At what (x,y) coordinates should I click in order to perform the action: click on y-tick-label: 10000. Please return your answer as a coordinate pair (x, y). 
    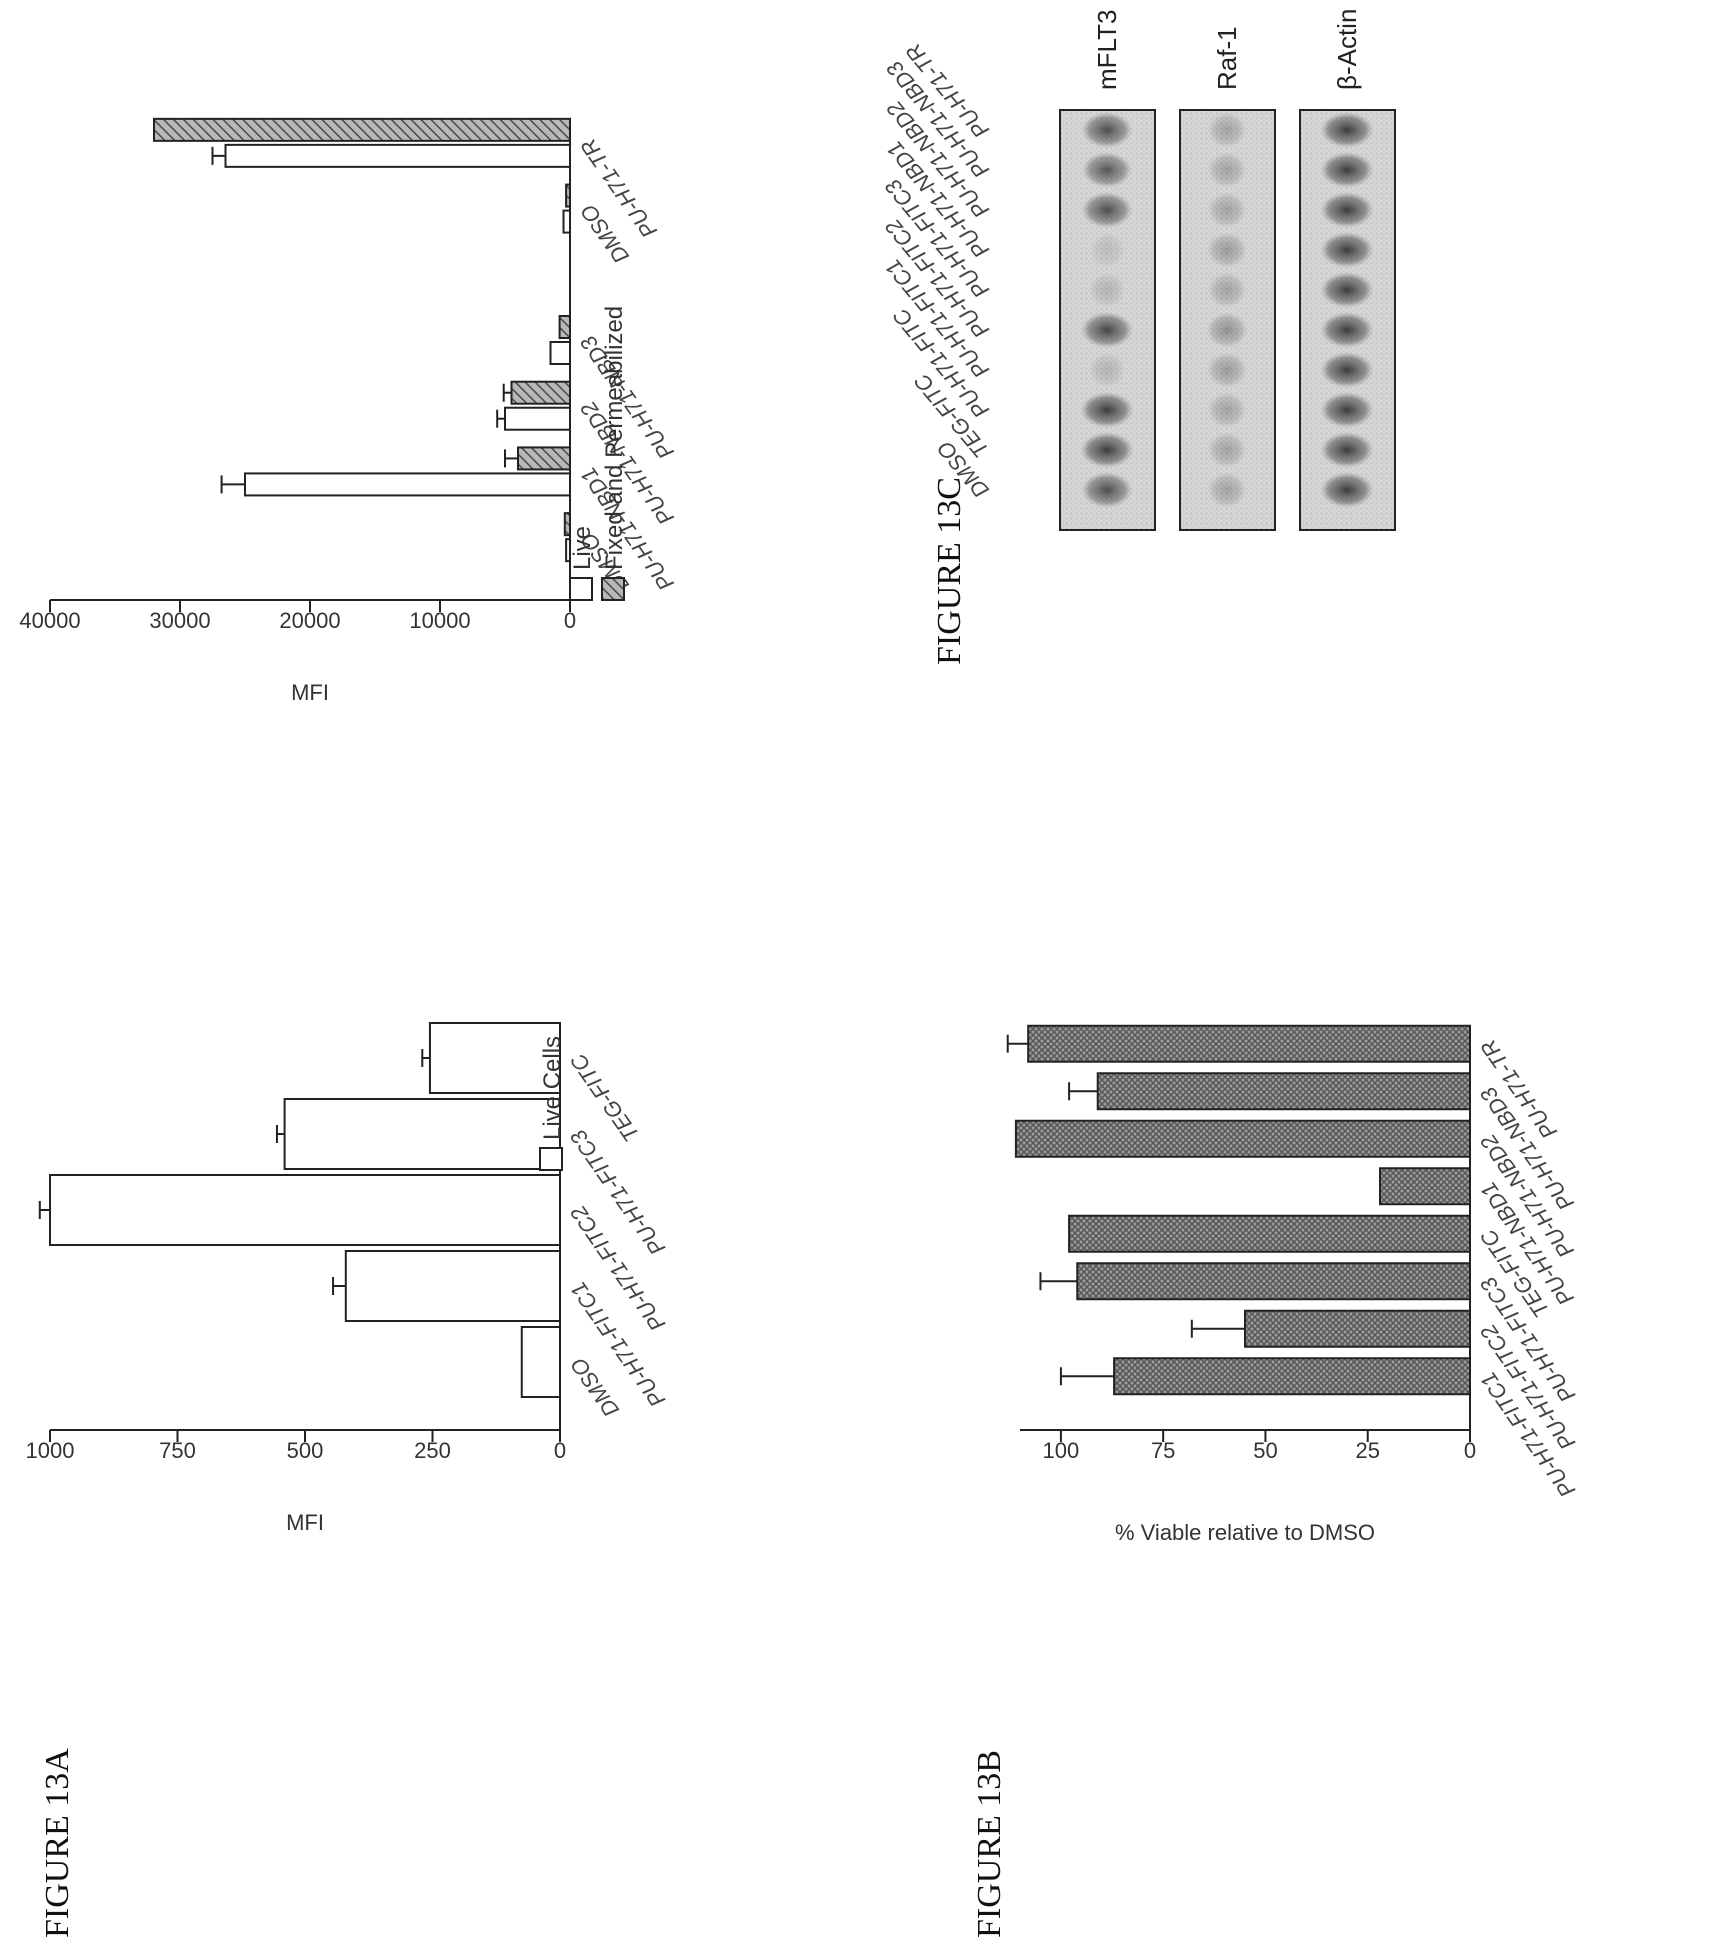
    Looking at the image, I should click on (439, 620).